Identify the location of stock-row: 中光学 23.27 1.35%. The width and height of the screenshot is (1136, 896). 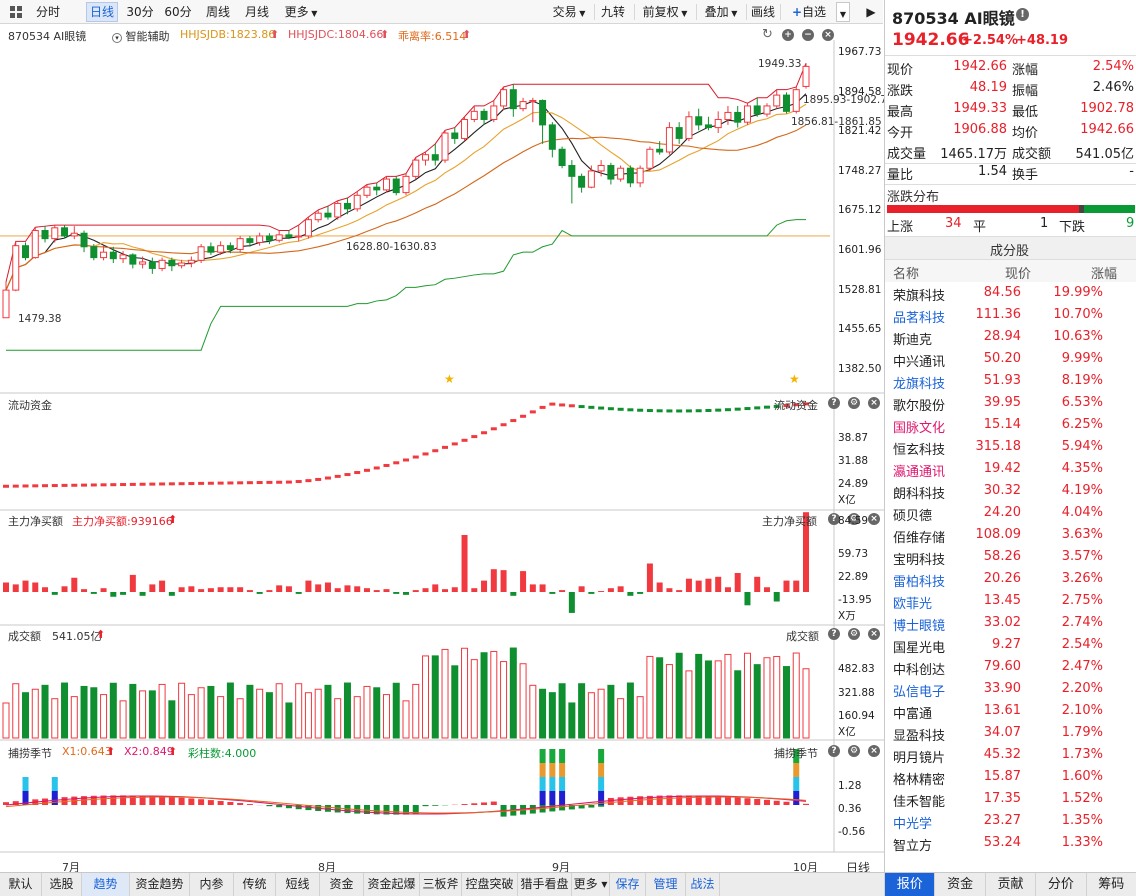
(1010, 821).